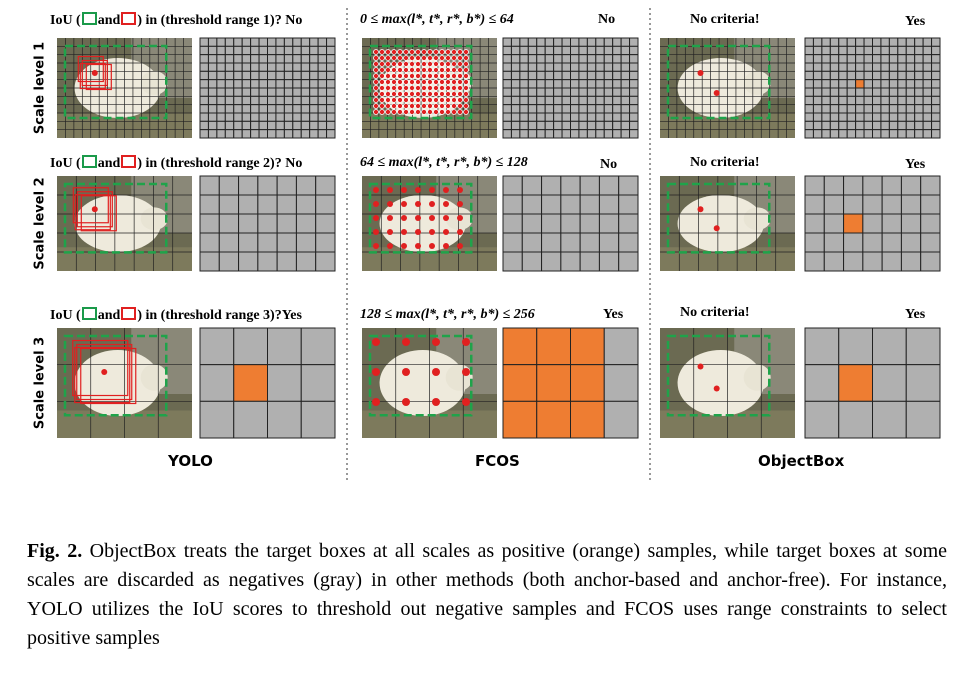 The width and height of the screenshot is (969, 694). Describe the element at coordinates (718, 375) in the screenshot. I see `target-box` at that location.